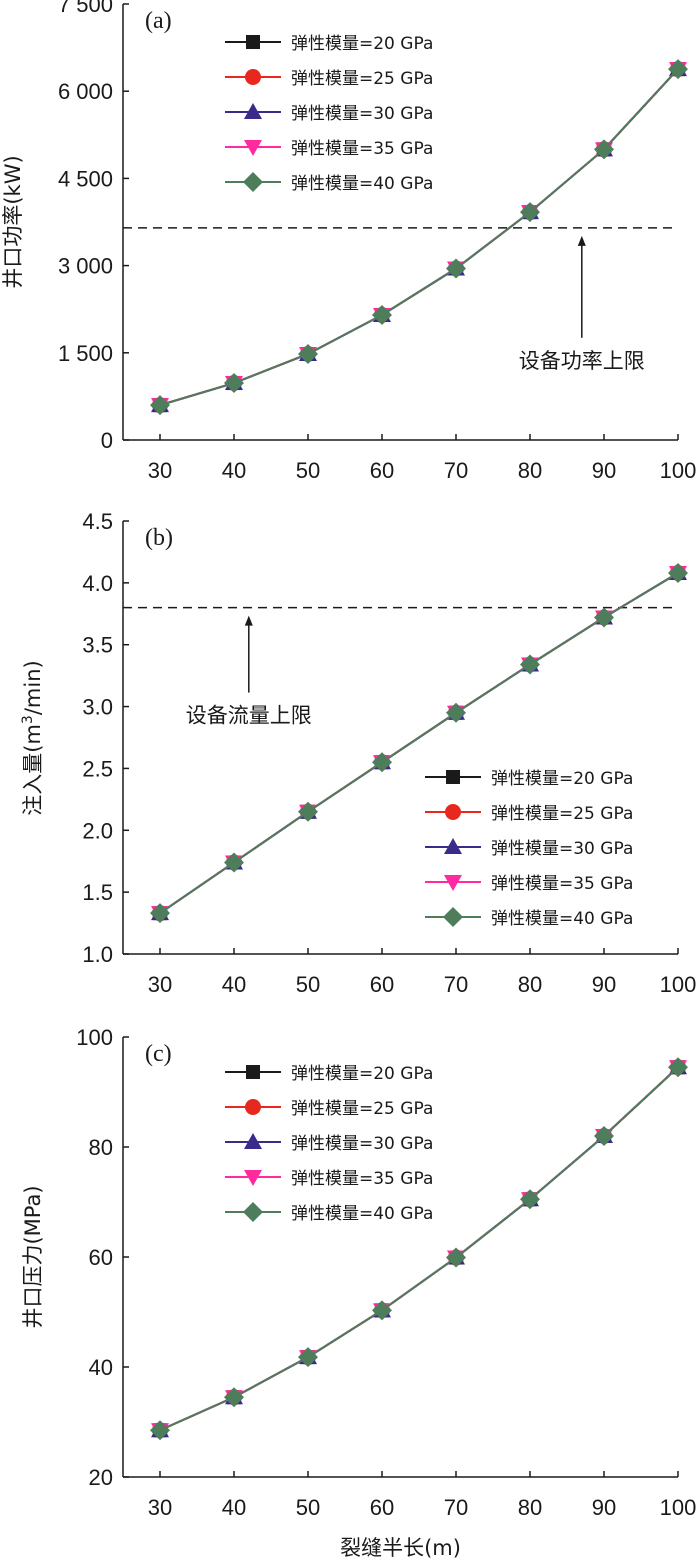  Describe the element at coordinates (85, 178) in the screenshot. I see `y-tick-label: 4 500` at that location.